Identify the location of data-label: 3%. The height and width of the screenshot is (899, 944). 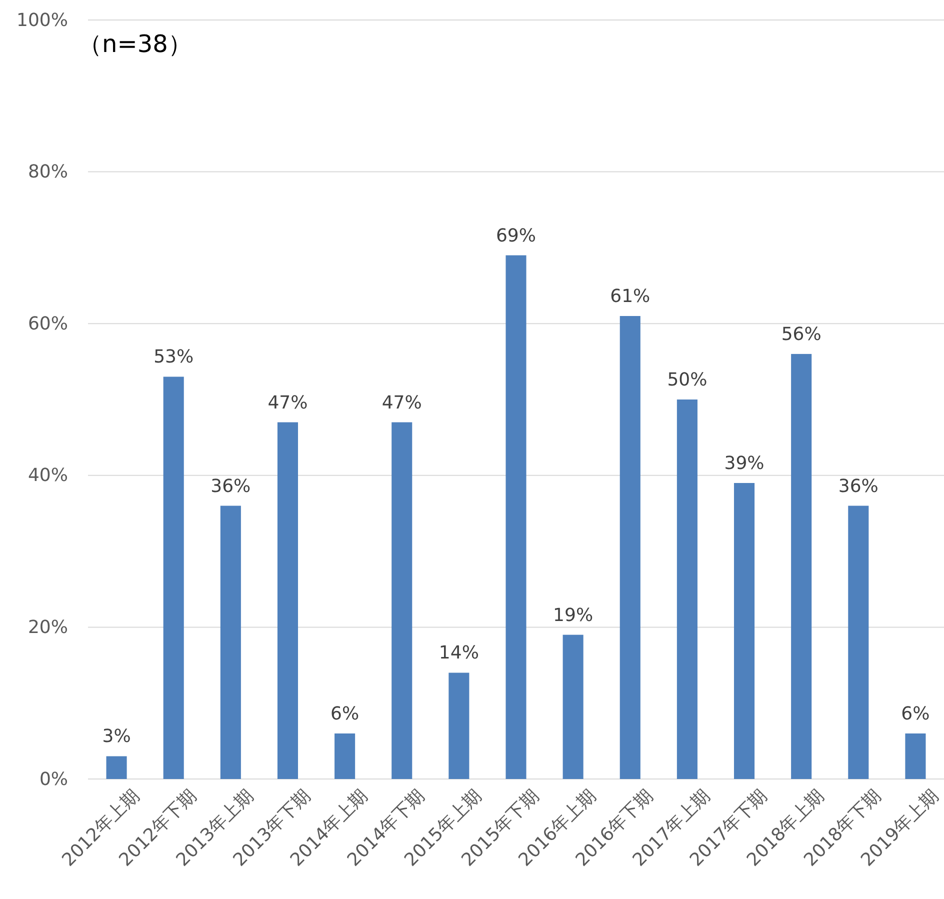
(116, 737).